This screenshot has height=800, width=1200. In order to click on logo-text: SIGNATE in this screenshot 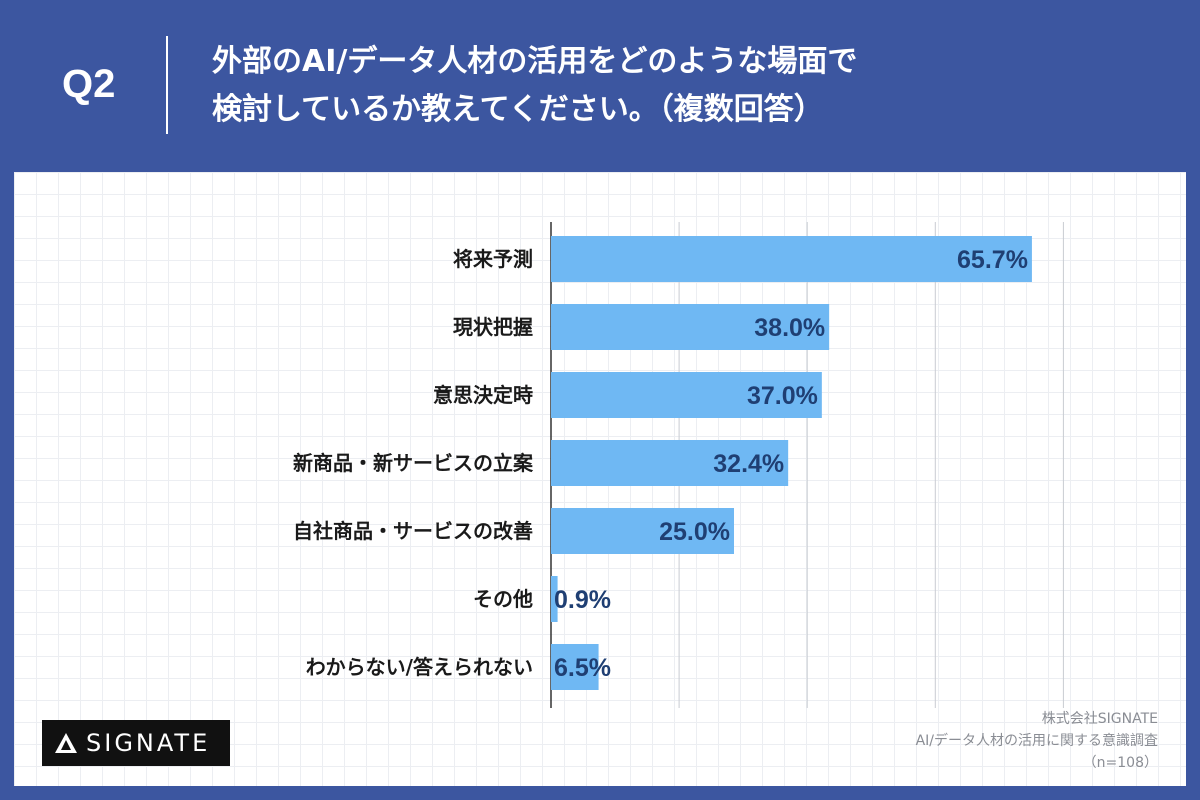, I will do `click(148, 743)`.